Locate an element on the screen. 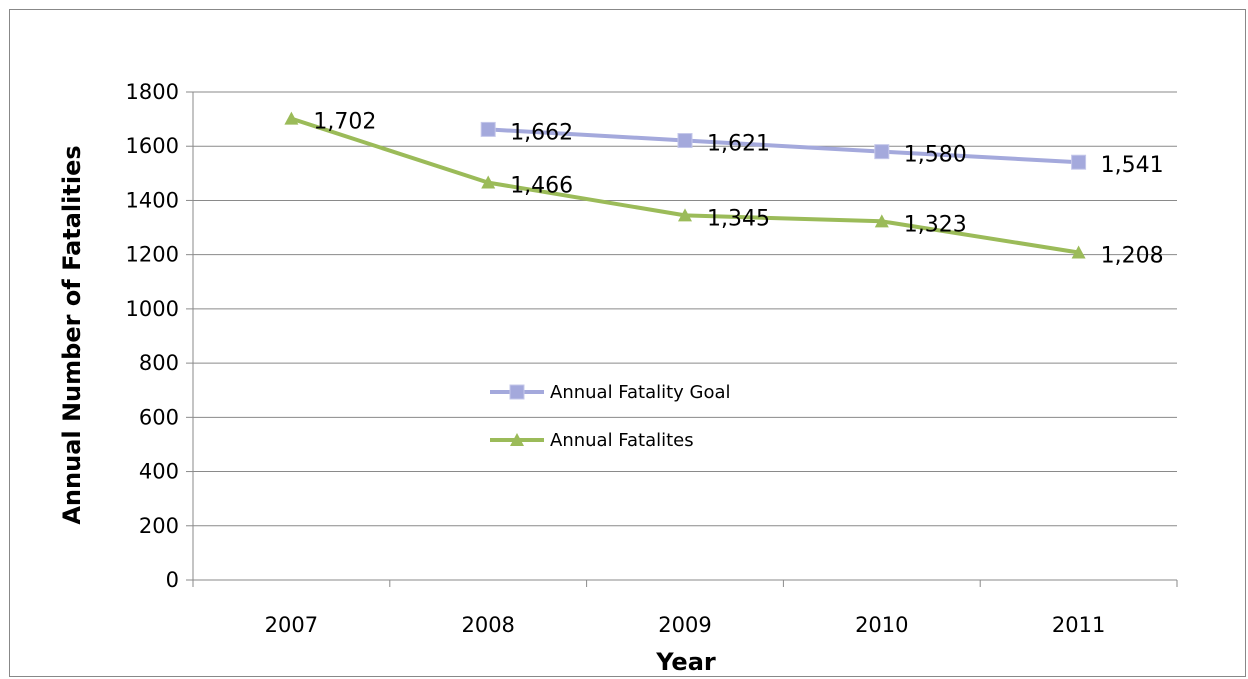  y-tick-label: 600 is located at coordinates (159, 417).